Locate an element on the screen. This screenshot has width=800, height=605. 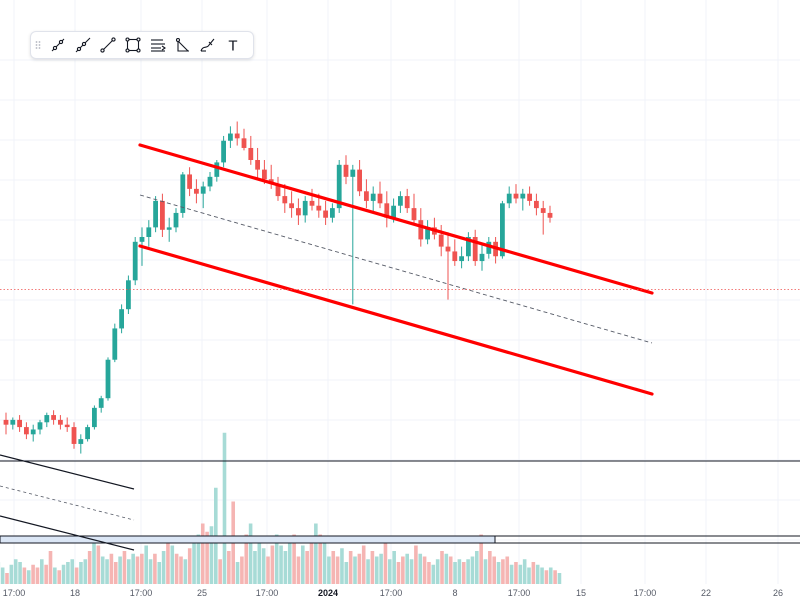
pitchfork-tool is located at coordinates (182, 45).